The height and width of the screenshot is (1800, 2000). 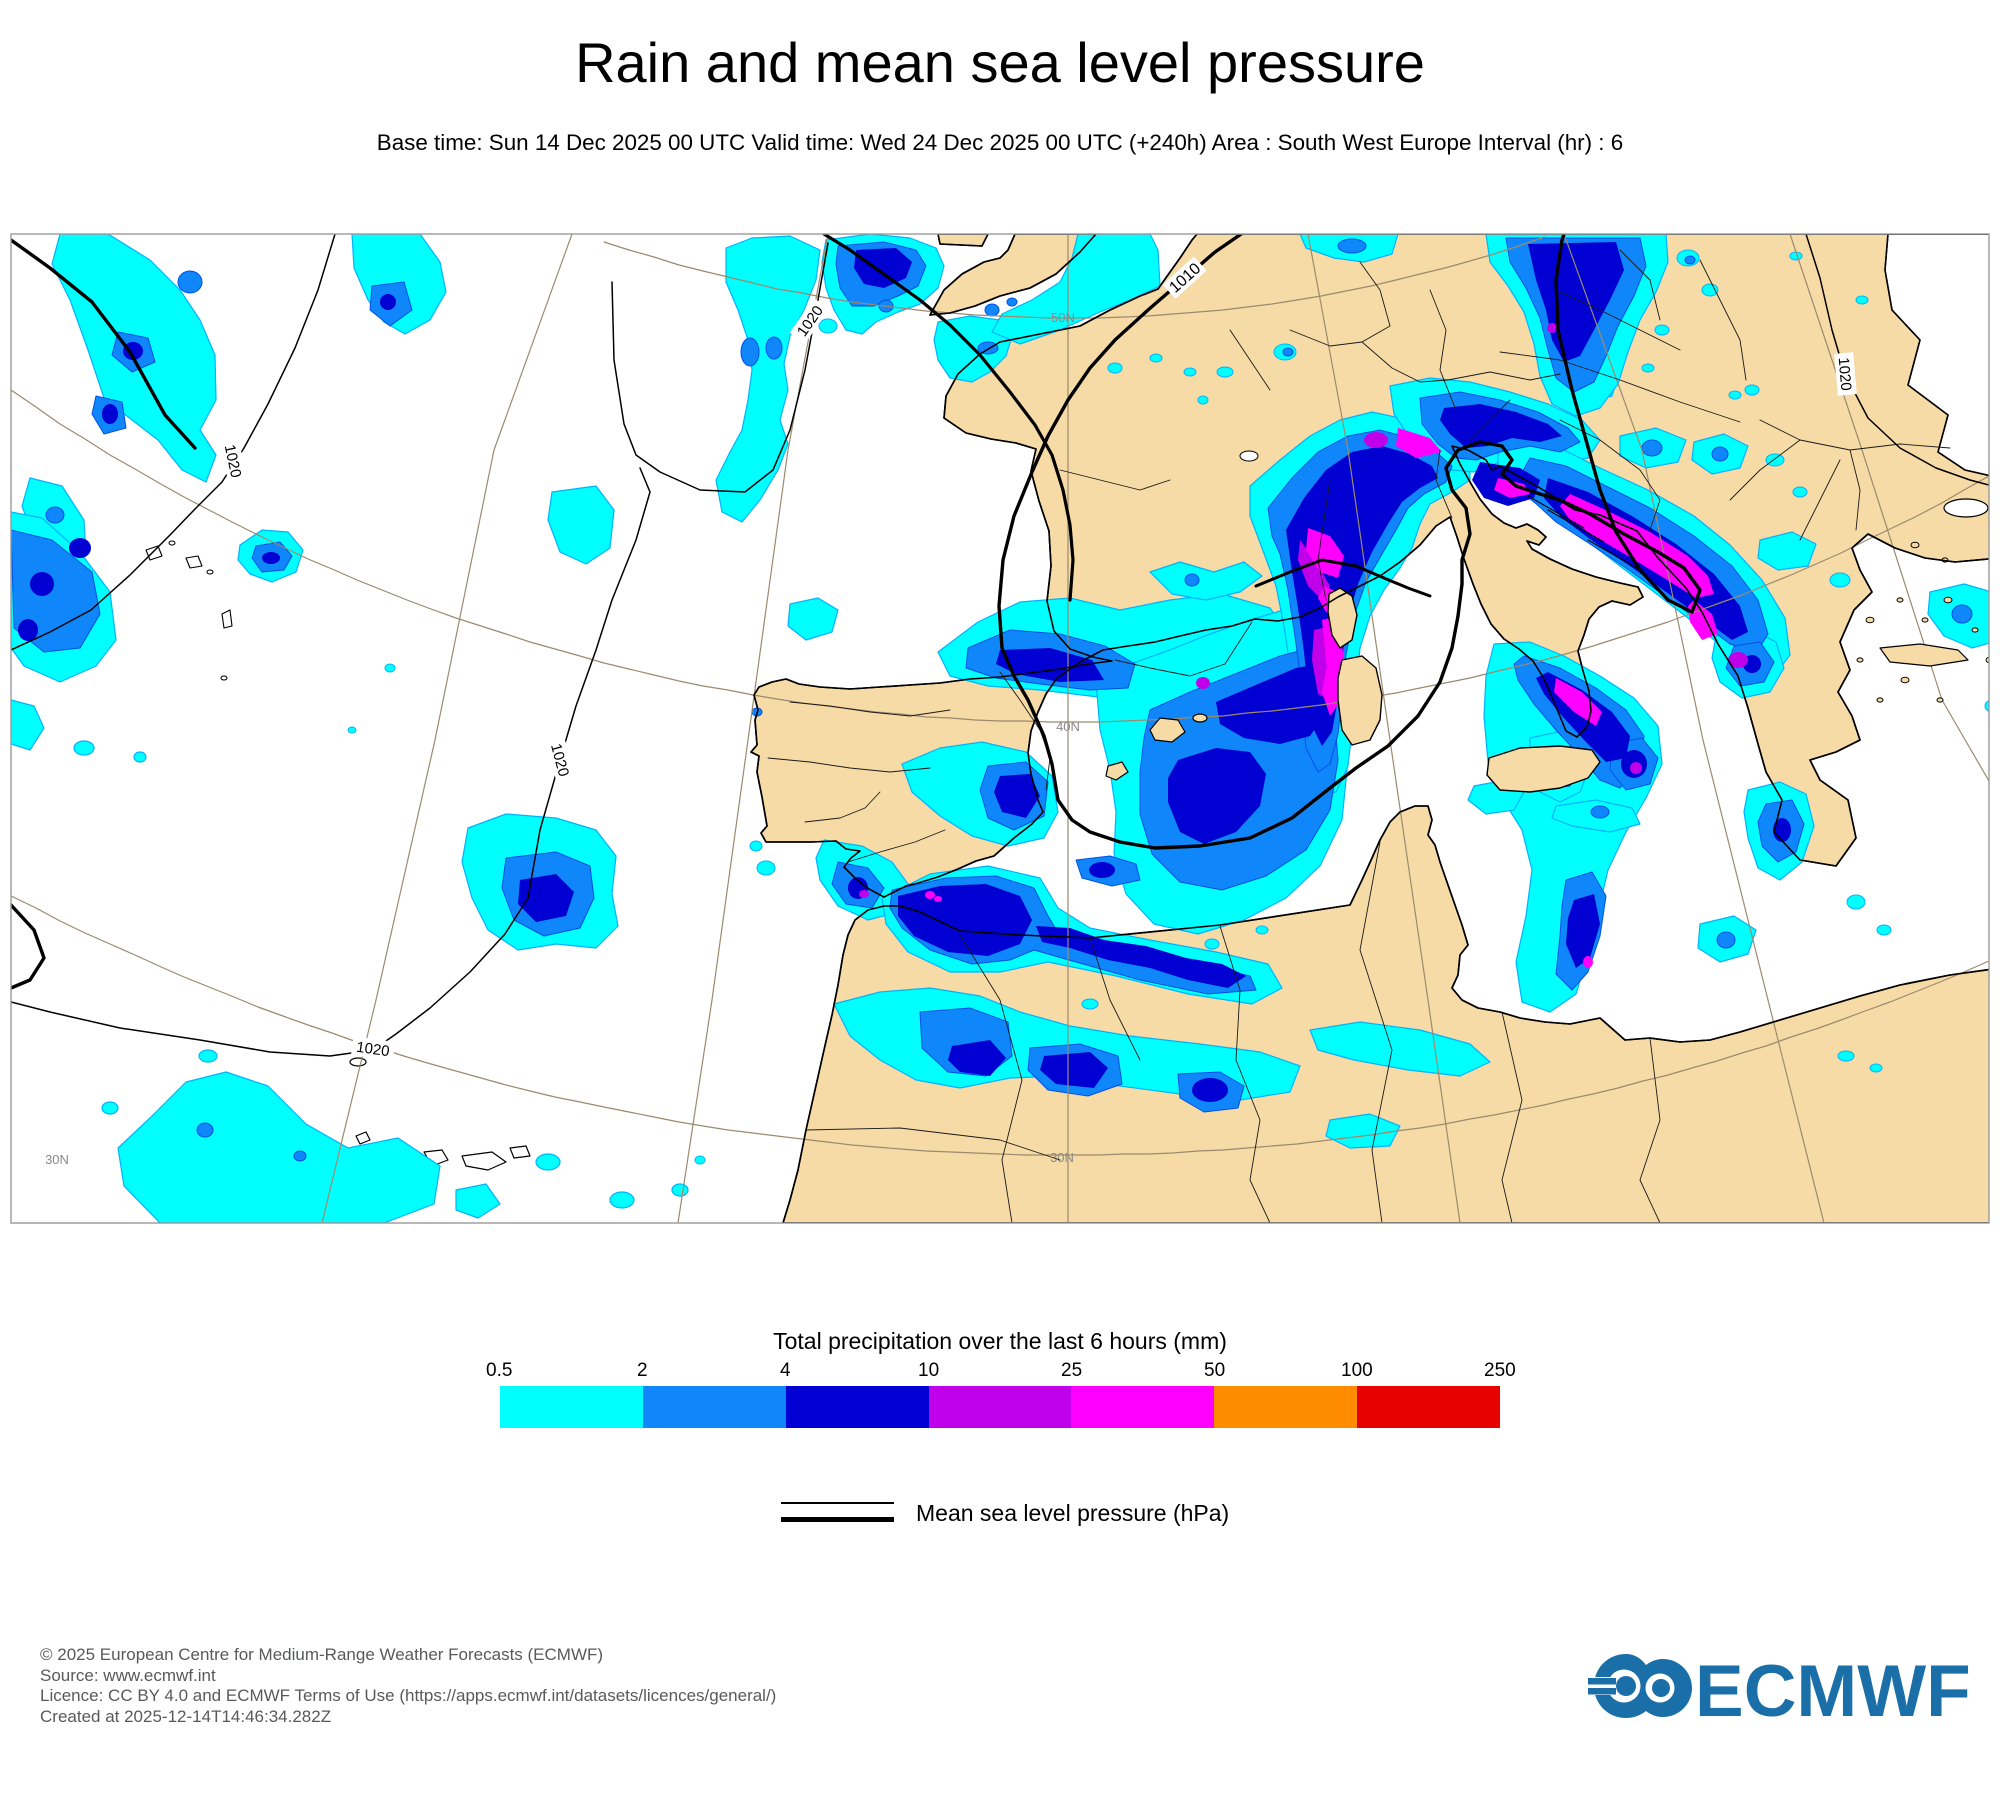 I want to click on svg-text: 40N, so click(x=1068, y=726).